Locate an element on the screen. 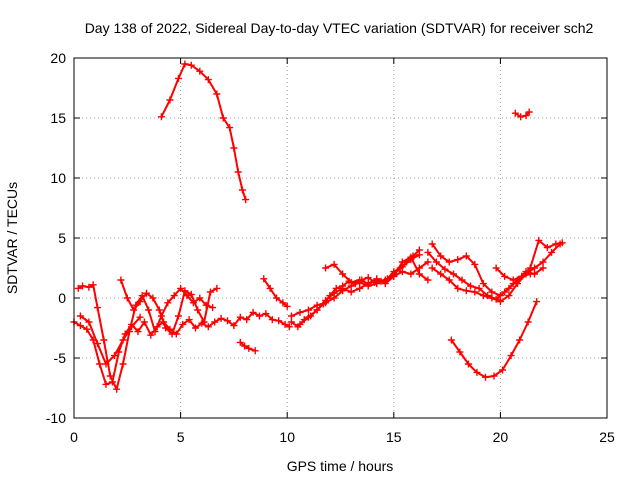 The image size is (640, 480). x-tick-label: 20 is located at coordinates (501, 437).